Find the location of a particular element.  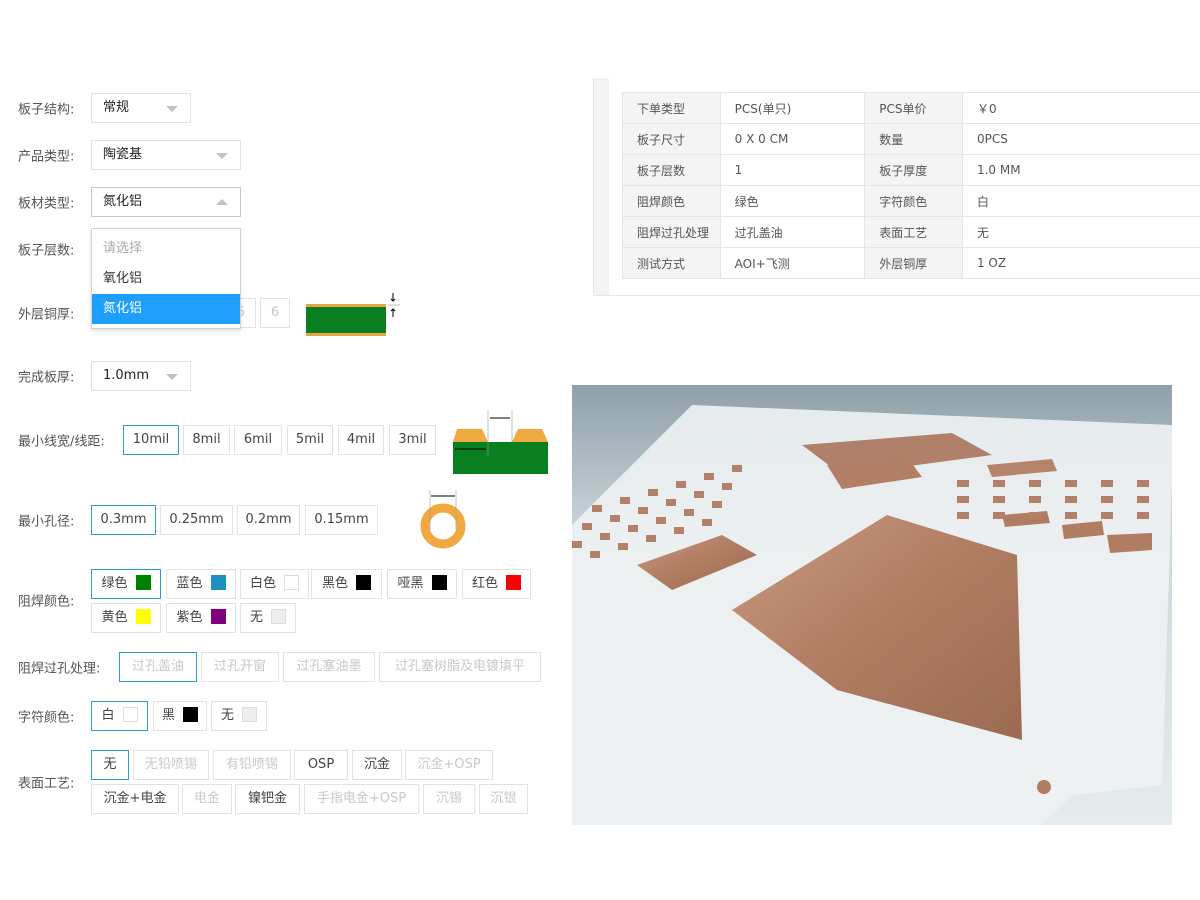

mask-color-option: 无 is located at coordinates (268, 618).